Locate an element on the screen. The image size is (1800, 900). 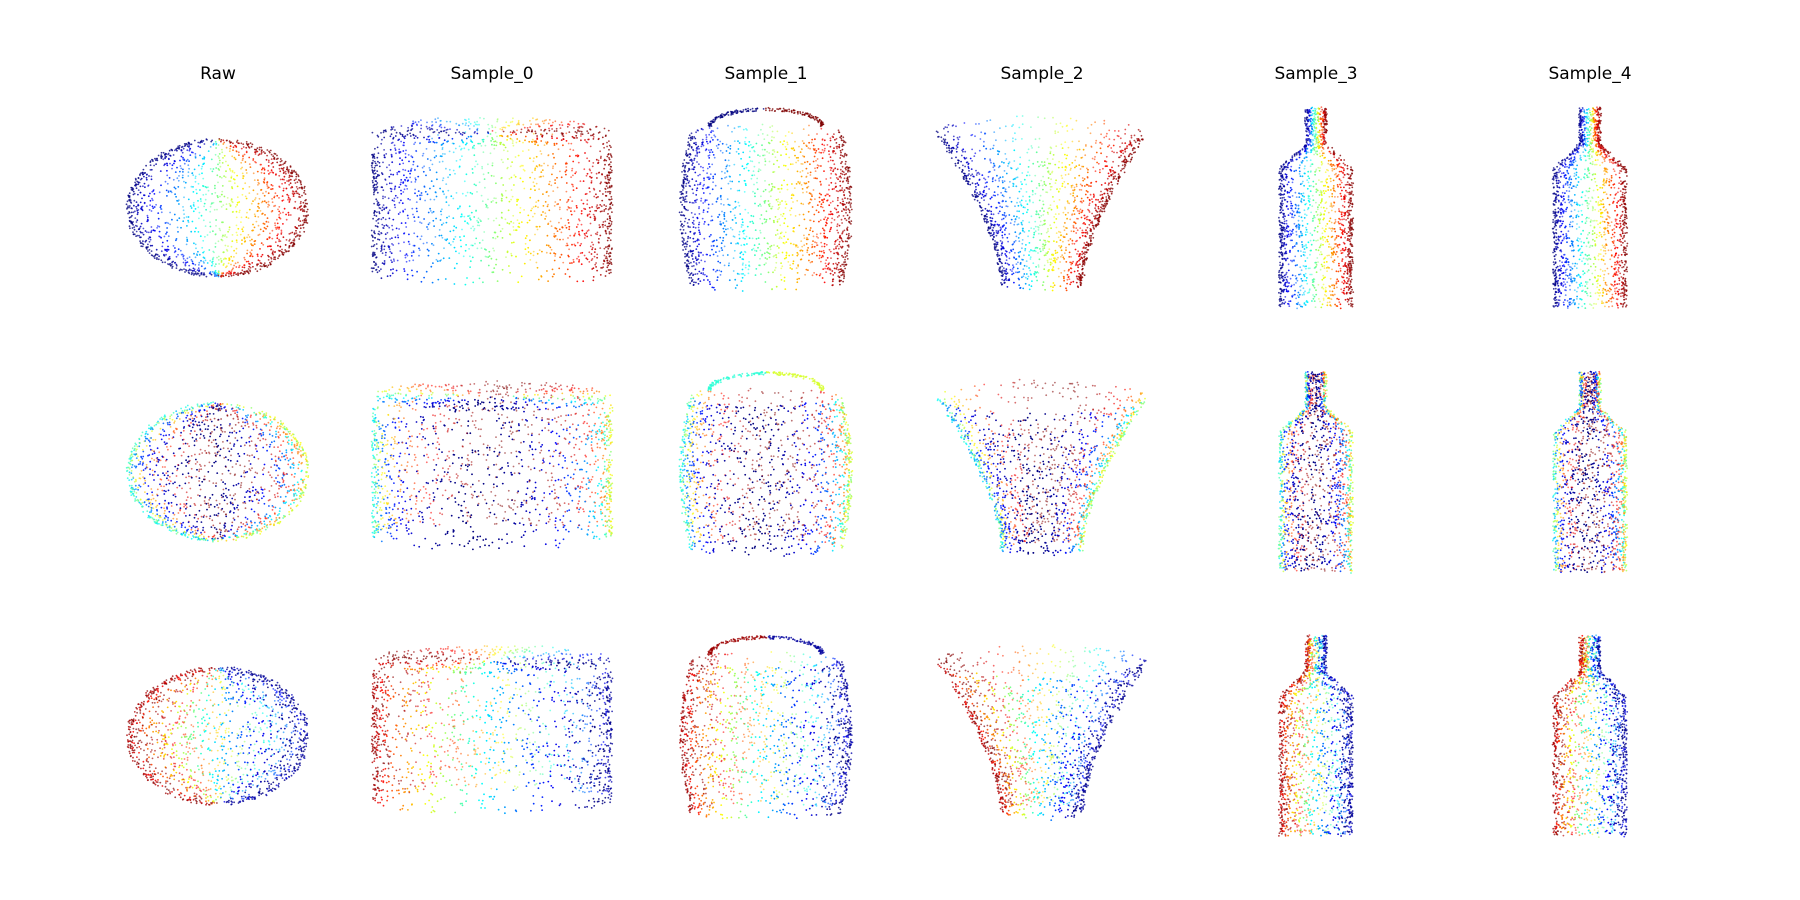
column-title-sample-2: Sample_2 is located at coordinates (1042, 74).